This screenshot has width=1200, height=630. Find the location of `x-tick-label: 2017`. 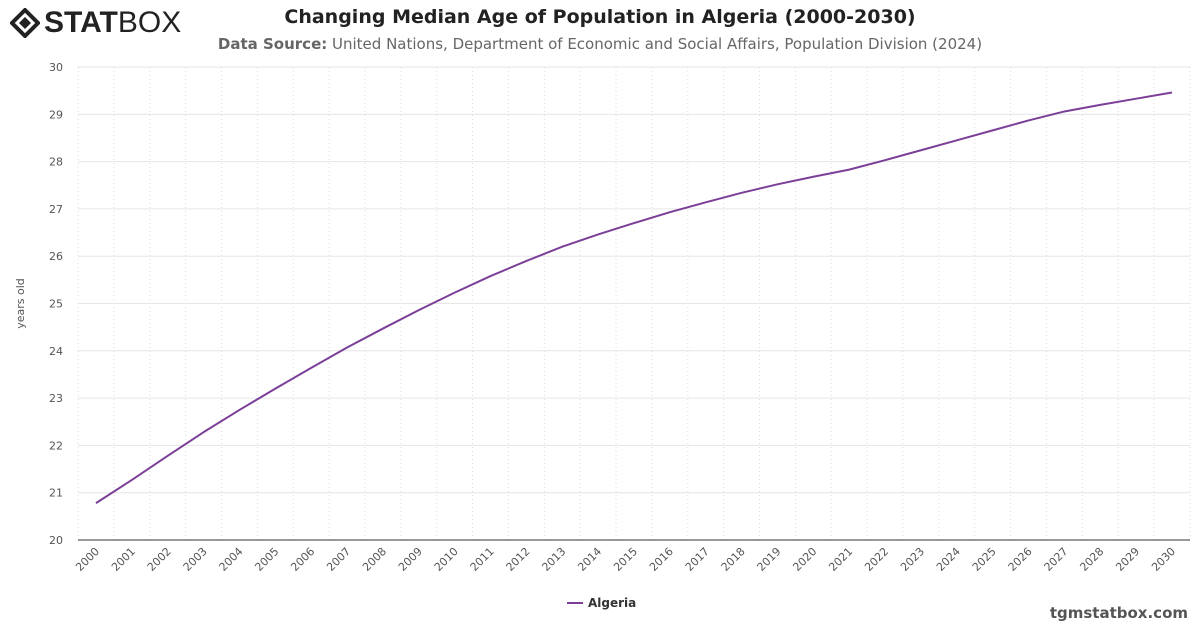

x-tick-label: 2017 is located at coordinates (697, 559).